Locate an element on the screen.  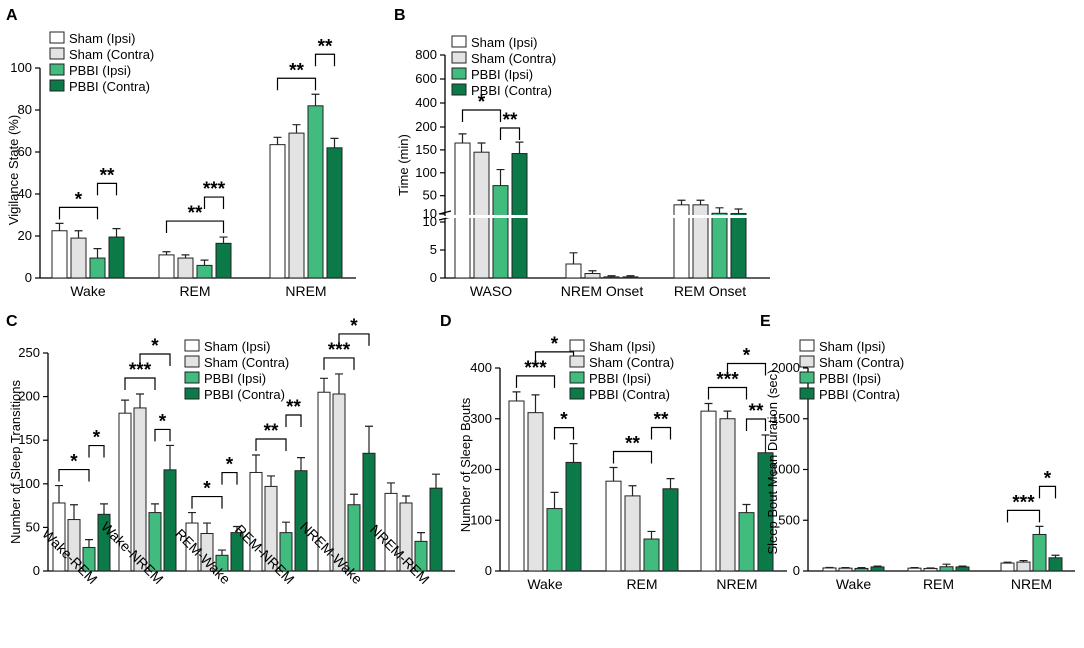
y-tick-label: 100 is located at coordinates (481, 519).